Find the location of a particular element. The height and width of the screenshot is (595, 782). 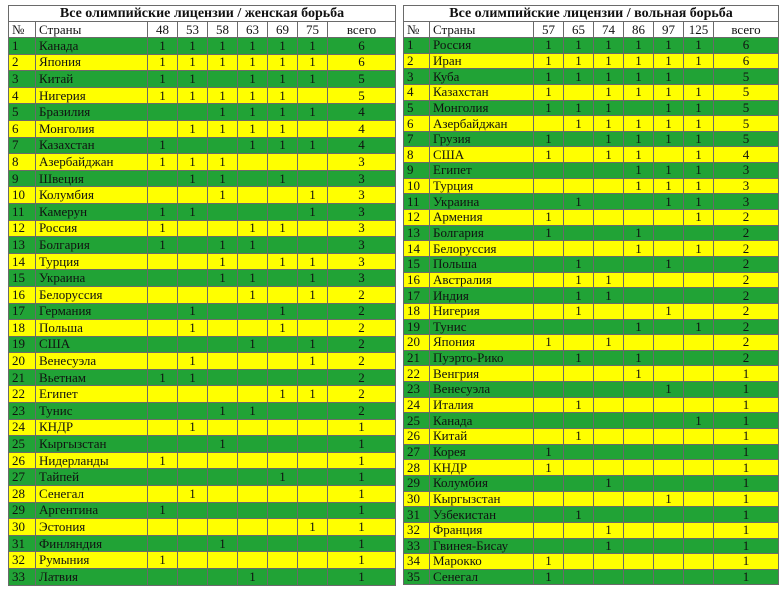

country: Сенегал is located at coordinates (91, 494).